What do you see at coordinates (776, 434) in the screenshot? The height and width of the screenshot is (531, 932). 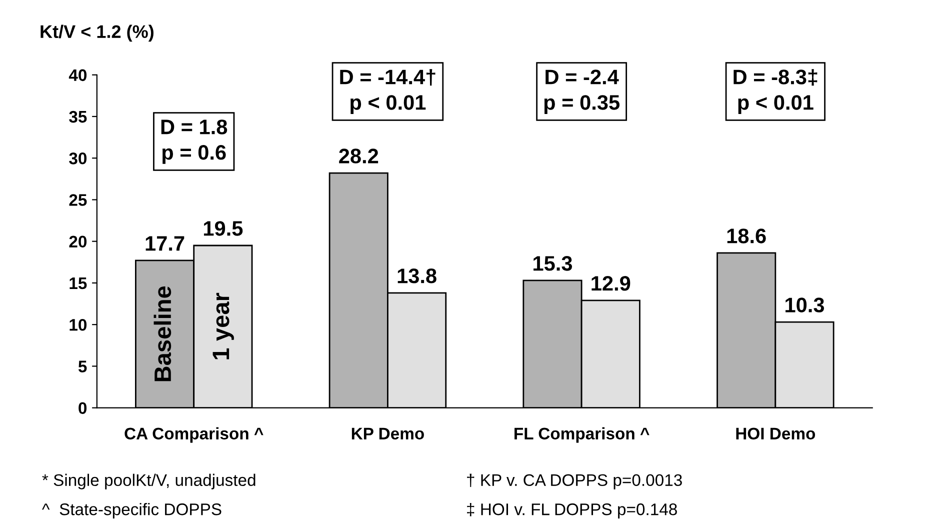 I see `x-tick-label: HOI Demo` at bounding box center [776, 434].